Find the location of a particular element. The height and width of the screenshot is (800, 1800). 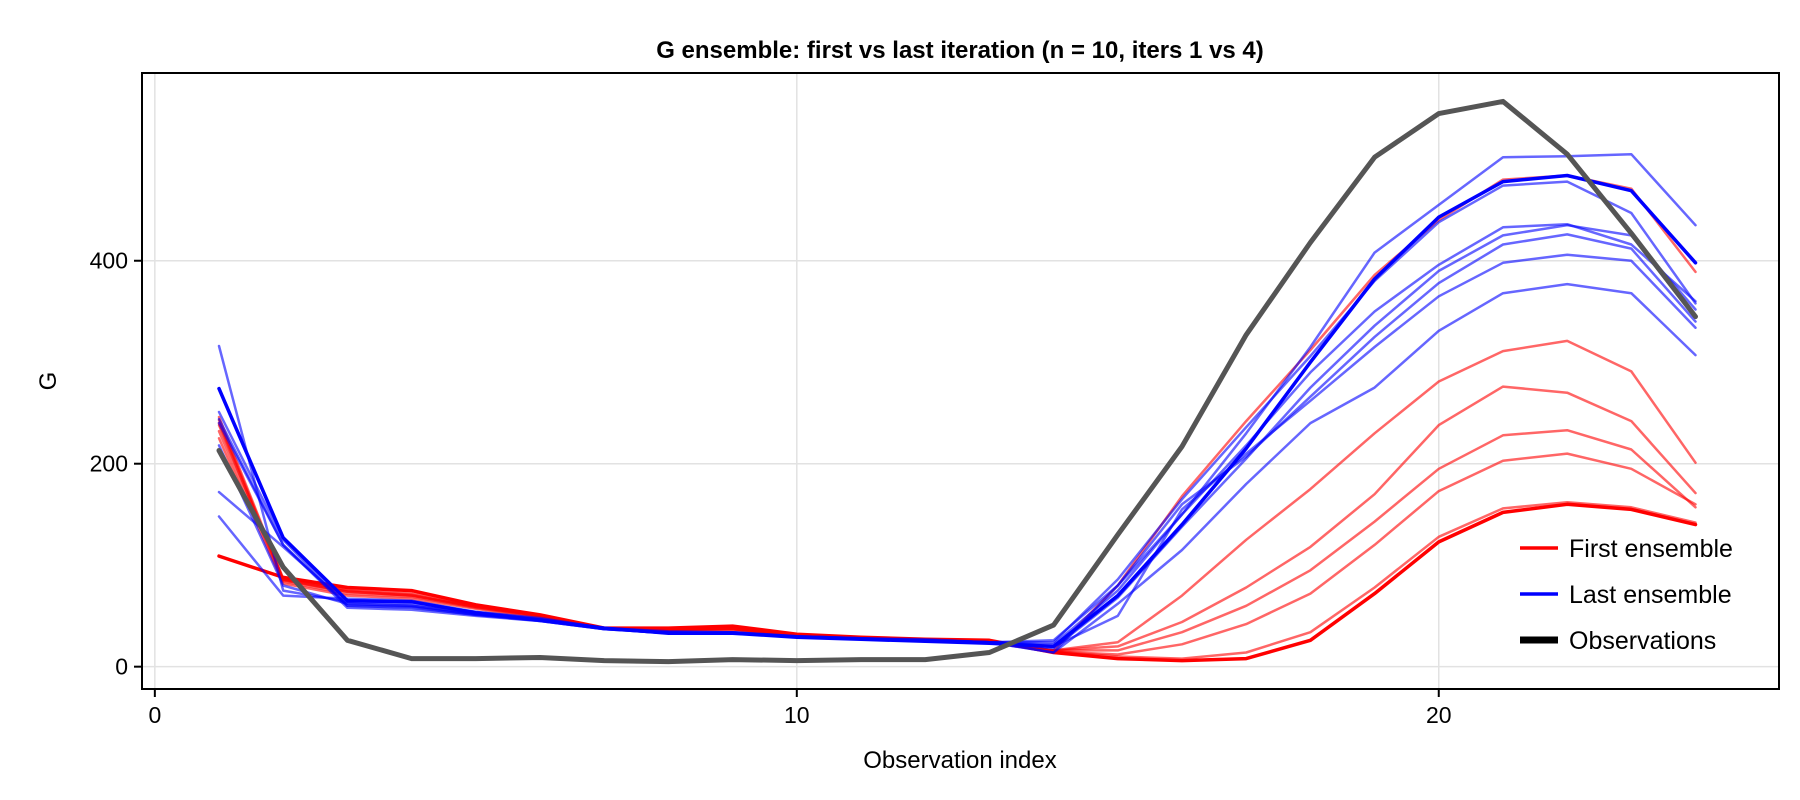

x-axis-ticks: 0 10 20 is located at coordinates (800, 708).